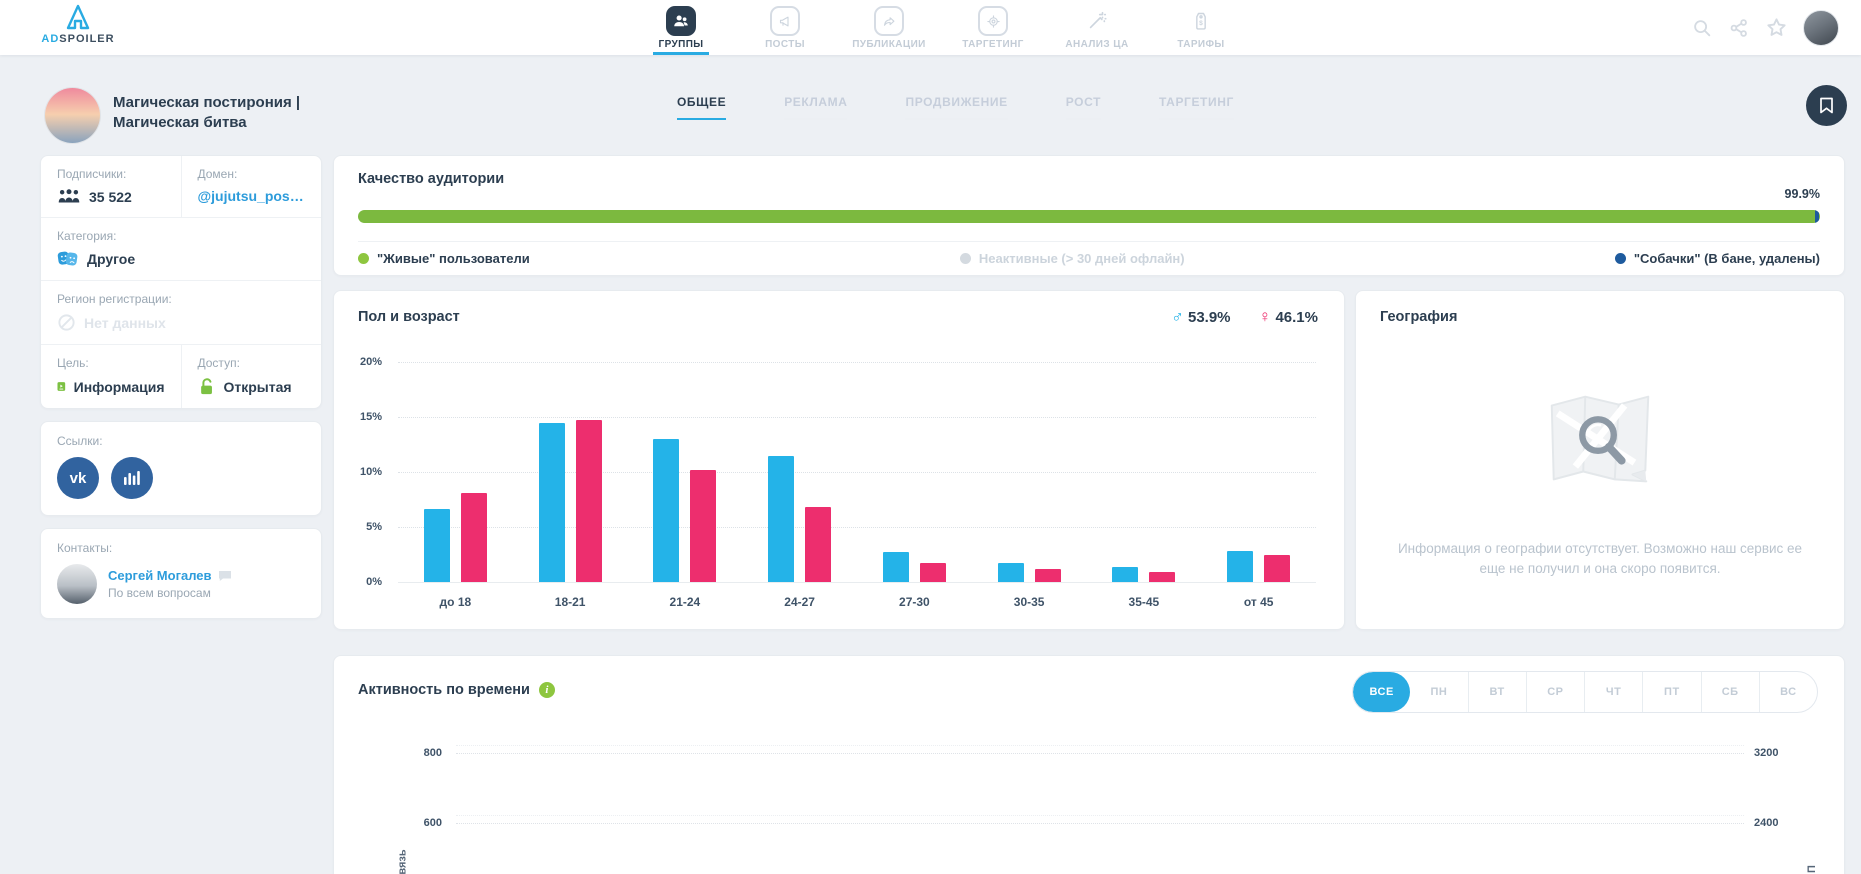  What do you see at coordinates (570, 602) in the screenshot?
I see `category-label: 18-21` at bounding box center [570, 602].